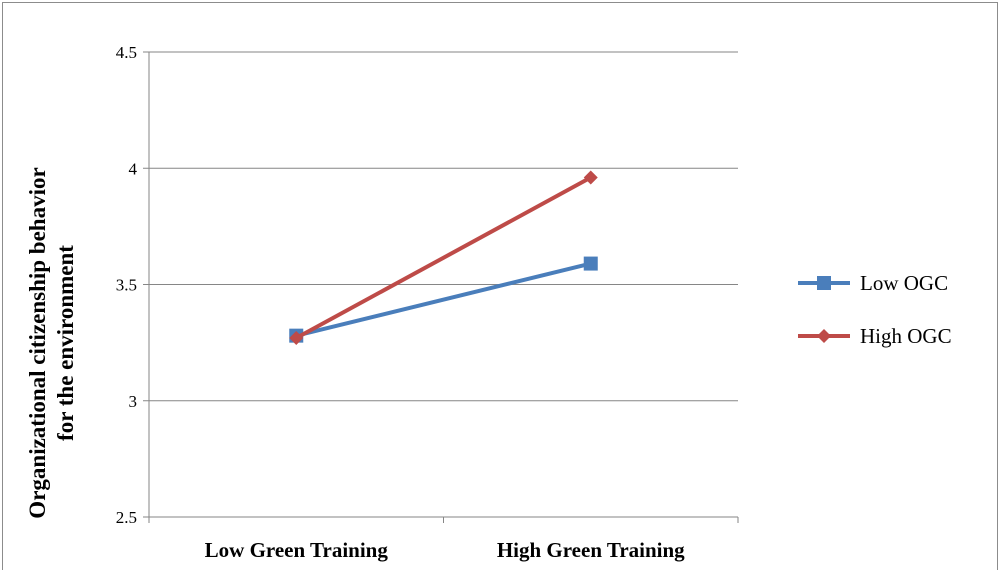 The height and width of the screenshot is (570, 1002). Describe the element at coordinates (65, 343) in the screenshot. I see `y-axis-title-line-2: for the environment` at that location.